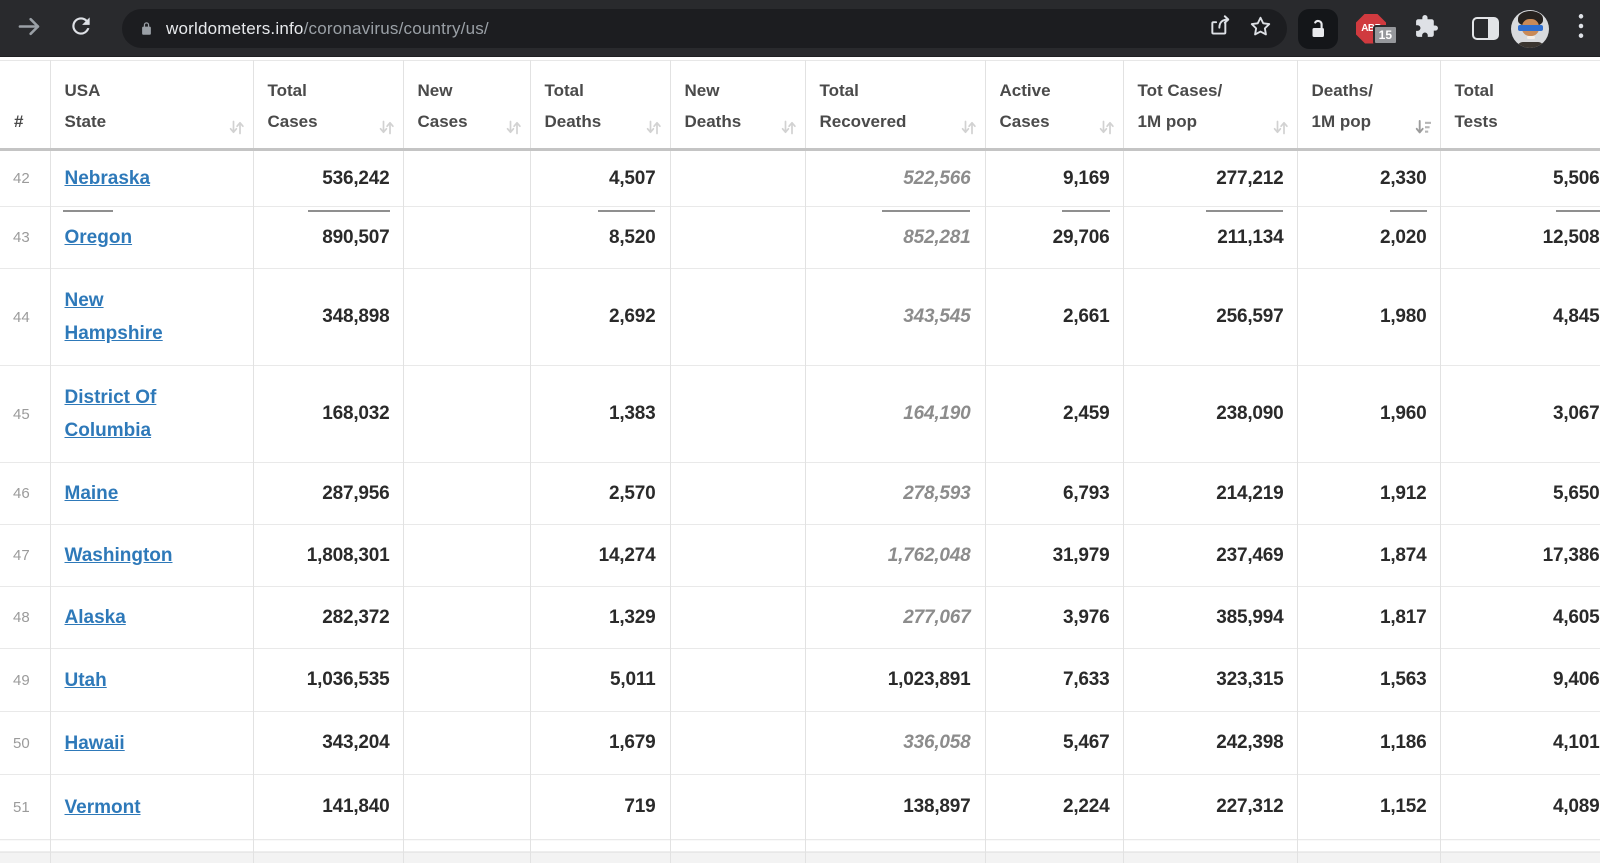  What do you see at coordinates (1369, 178) in the screenshot?
I see `cell-deaths_per_1m: 2,330` at bounding box center [1369, 178].